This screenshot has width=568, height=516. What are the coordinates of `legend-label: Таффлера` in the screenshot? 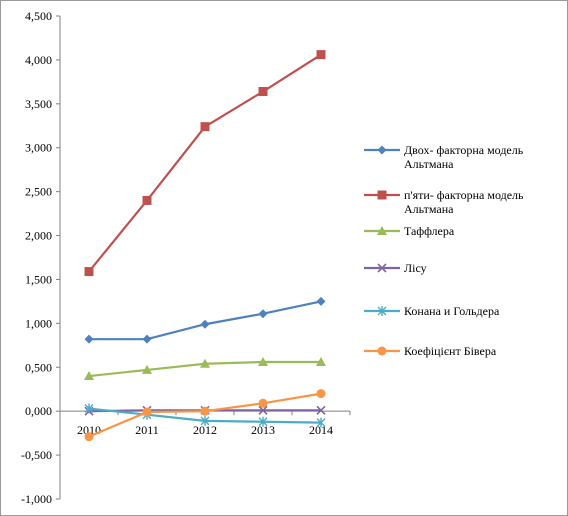 It's located at (429, 231).